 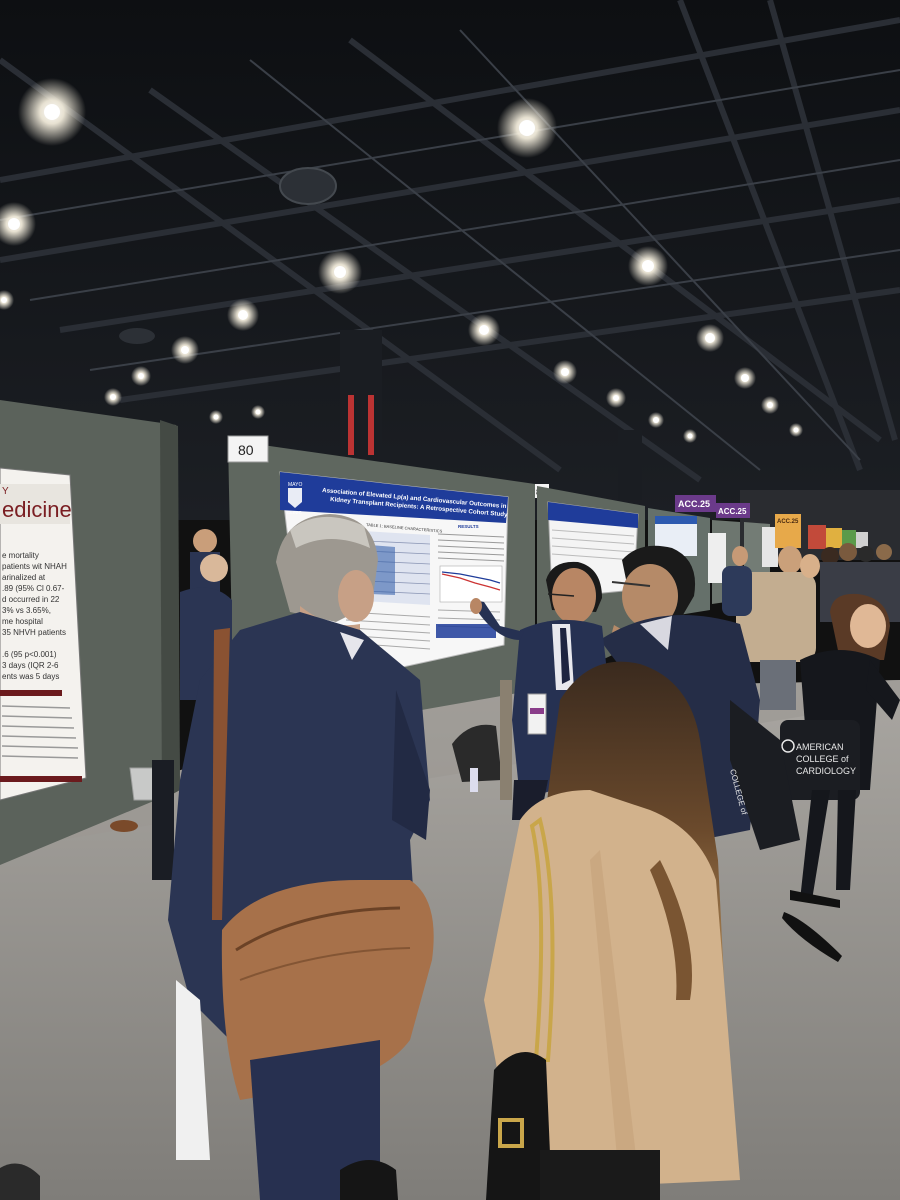 I want to click on left-poster-line: .89 (95% Cl 0.67-, so click(x=33, y=588).